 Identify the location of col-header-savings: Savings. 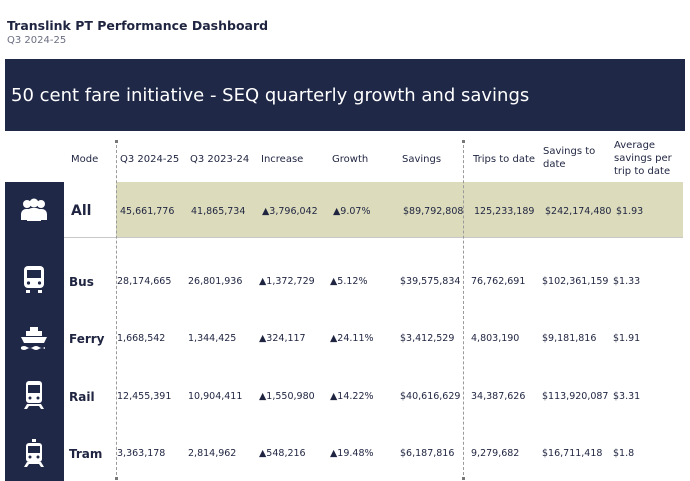
(422, 159).